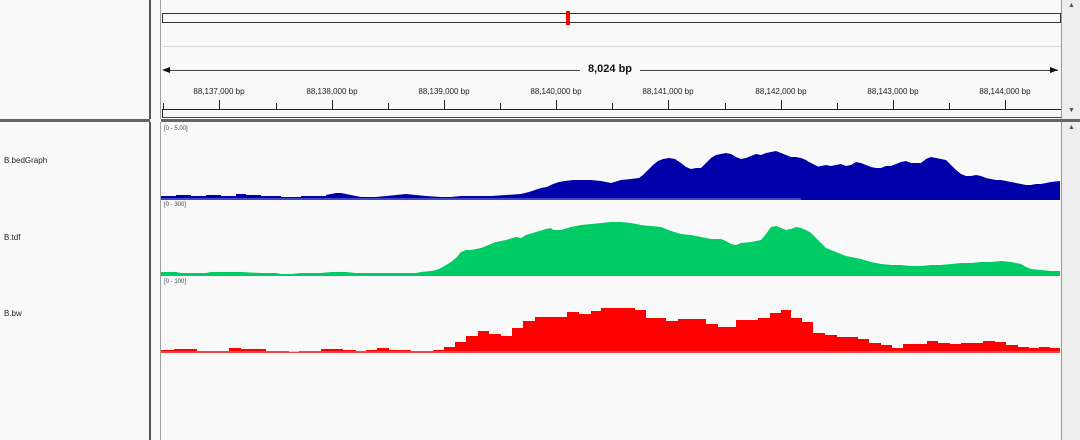 Image resolution: width=1080 pixels, height=440 pixels. Describe the element at coordinates (611, 117) in the screenshot. I see `ruler-bottom-border` at that location.